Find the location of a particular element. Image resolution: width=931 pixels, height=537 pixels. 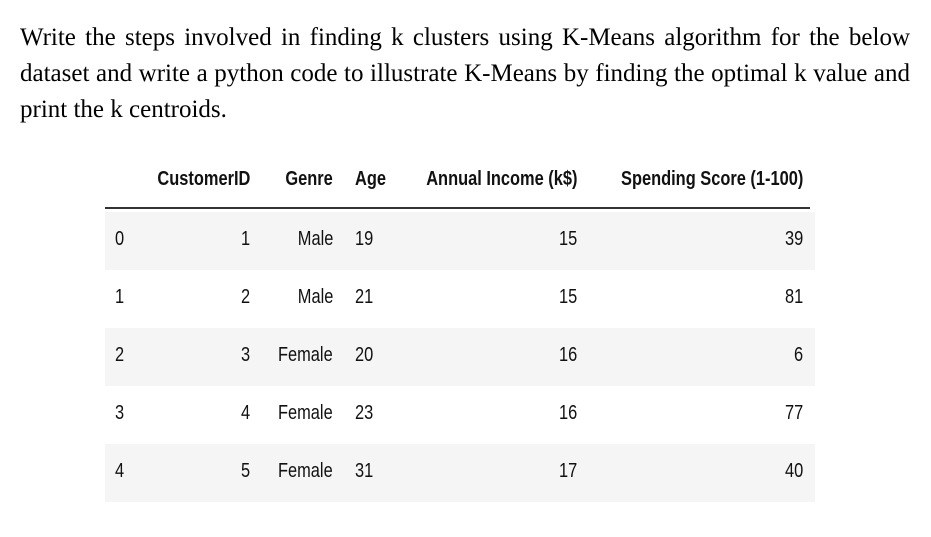

table-cell: 19 is located at coordinates (364, 239).